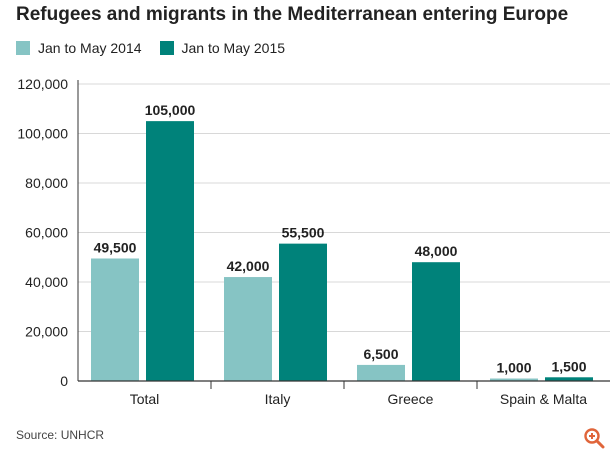  I want to click on data-label: 48,000, so click(436, 251).